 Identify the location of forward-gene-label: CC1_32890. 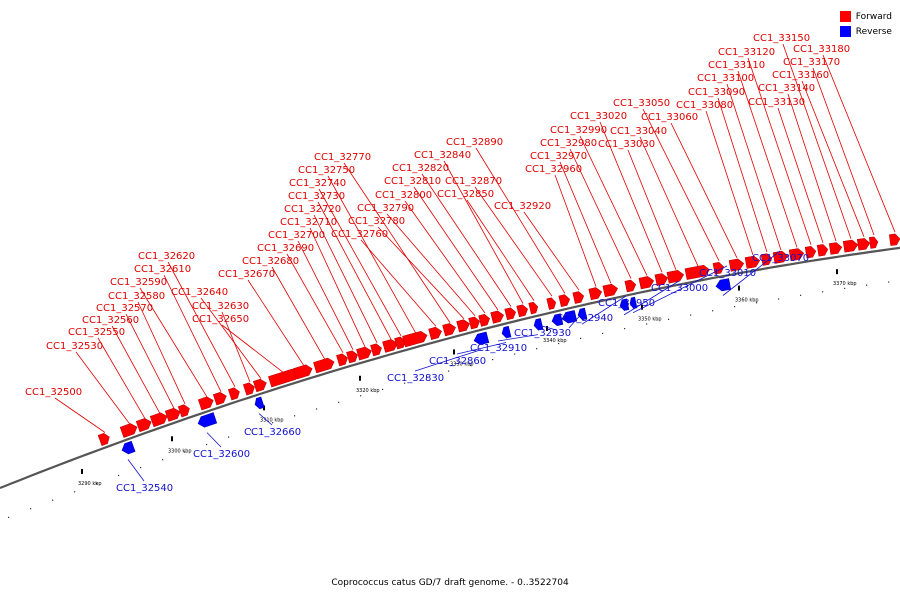
(474, 142).